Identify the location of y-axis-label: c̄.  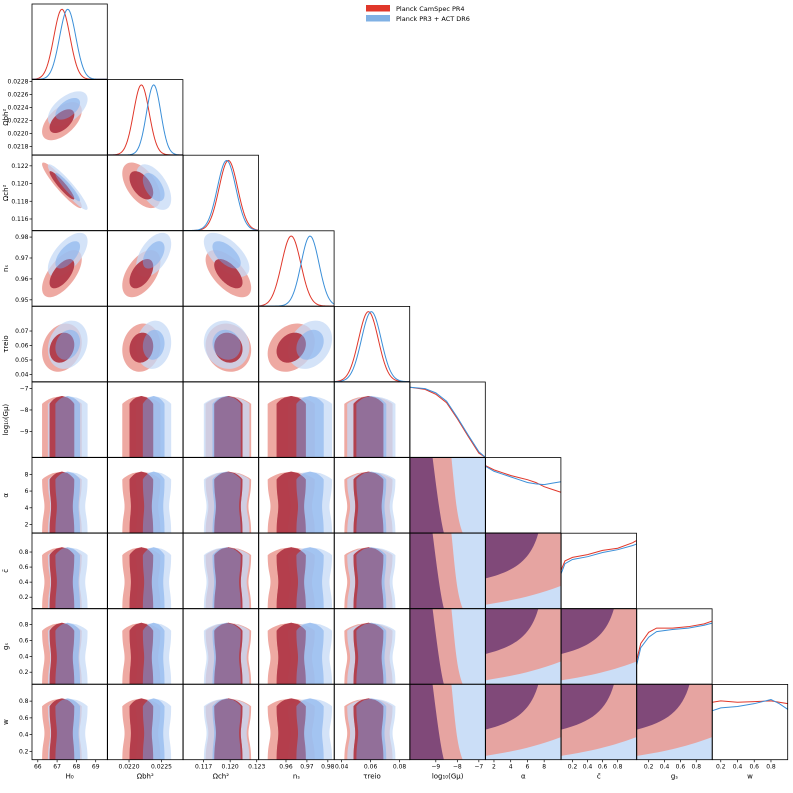
(6, 571).